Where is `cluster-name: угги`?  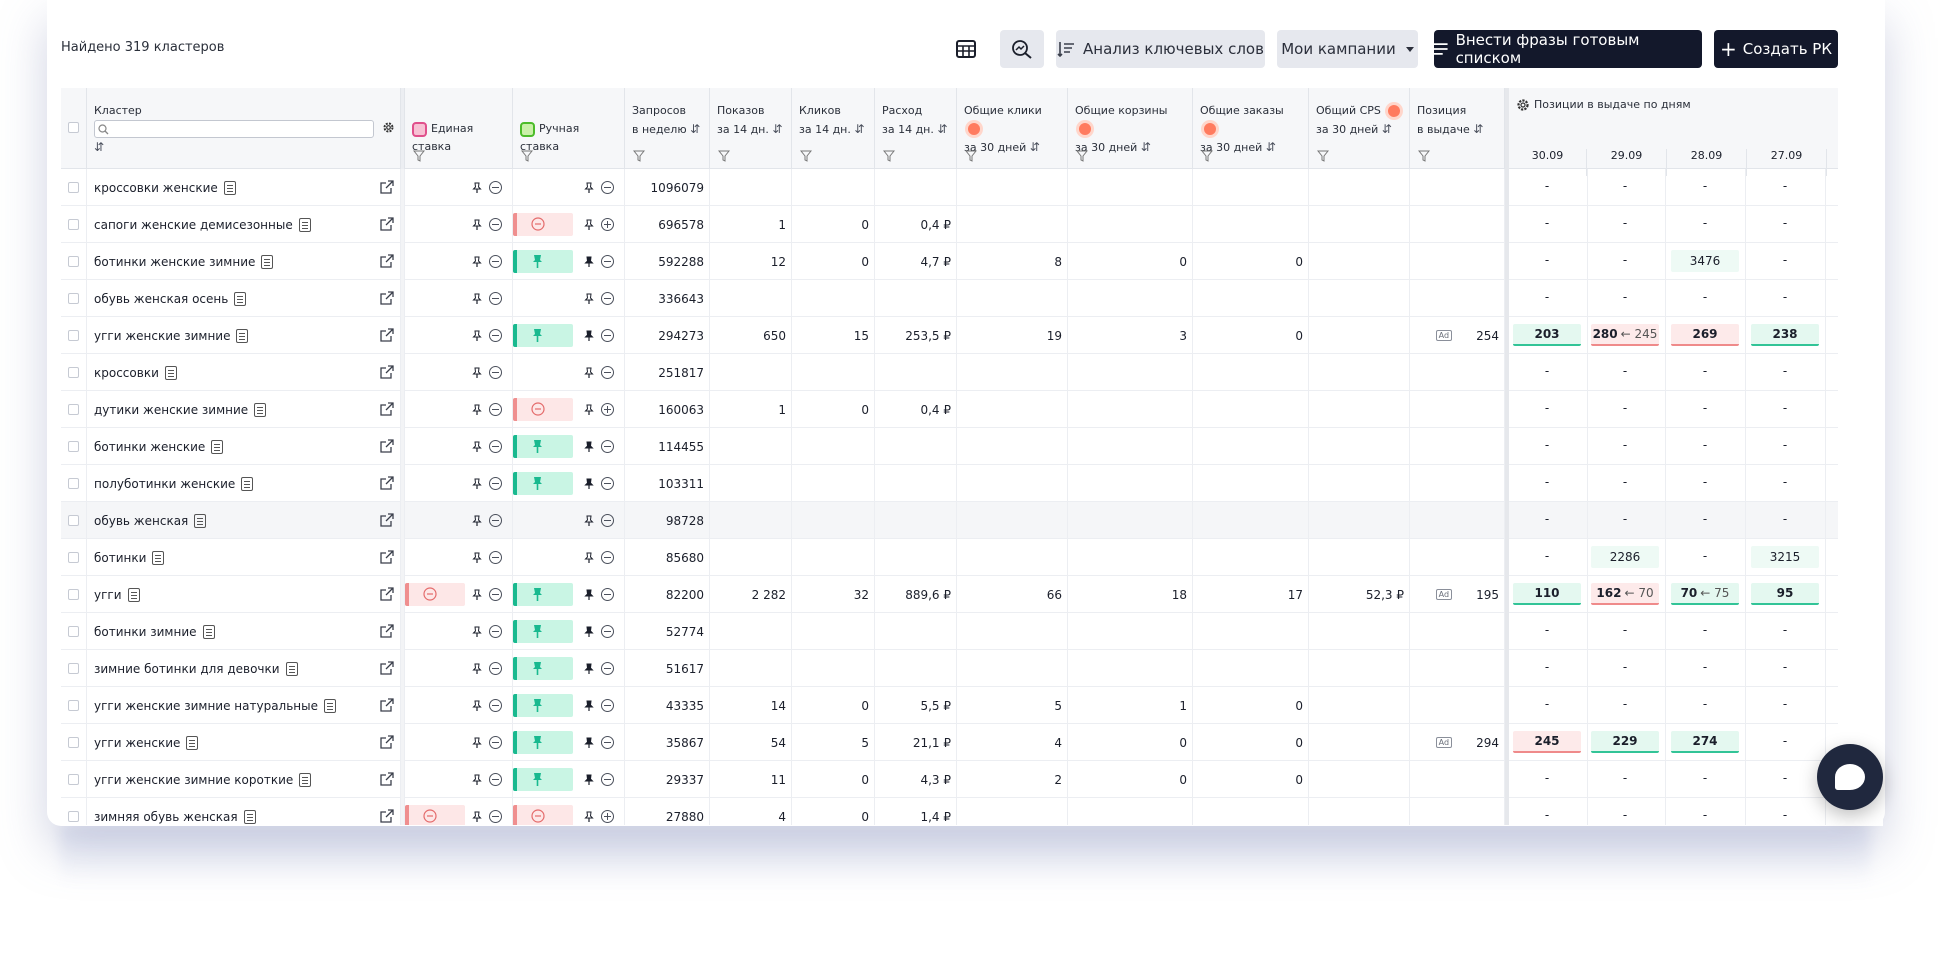
cluster-name: угги is located at coordinates (108, 594).